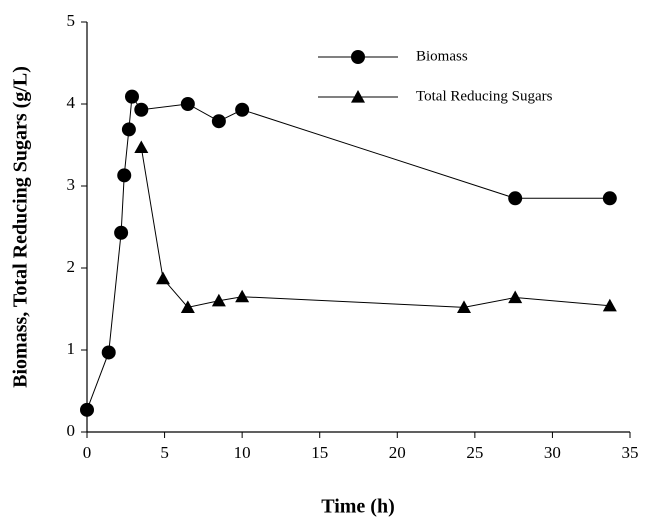 The image size is (646, 523). I want to click on x-tick-label: 35, so click(630, 452).